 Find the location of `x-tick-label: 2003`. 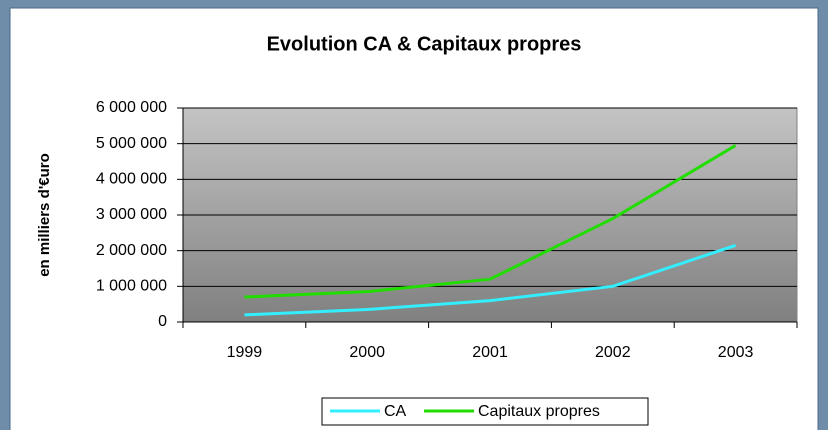

x-tick-label: 2003 is located at coordinates (736, 352).